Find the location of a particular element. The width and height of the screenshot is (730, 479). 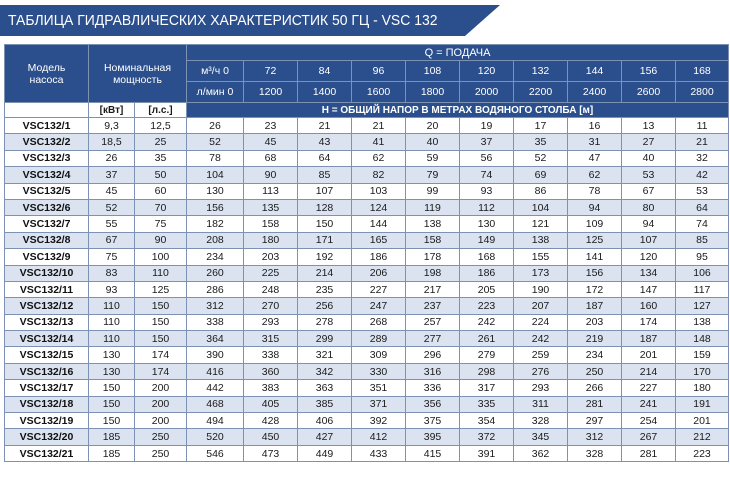

power-cell: 200 is located at coordinates (160, 388).